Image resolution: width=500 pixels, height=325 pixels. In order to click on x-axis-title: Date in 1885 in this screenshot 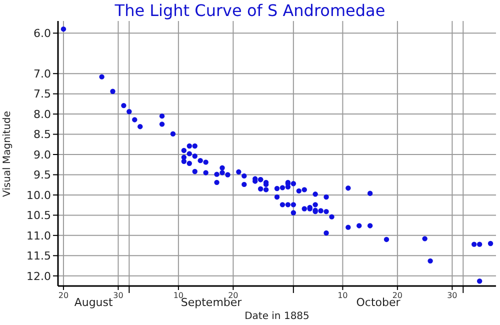, I will do `click(277, 317)`.